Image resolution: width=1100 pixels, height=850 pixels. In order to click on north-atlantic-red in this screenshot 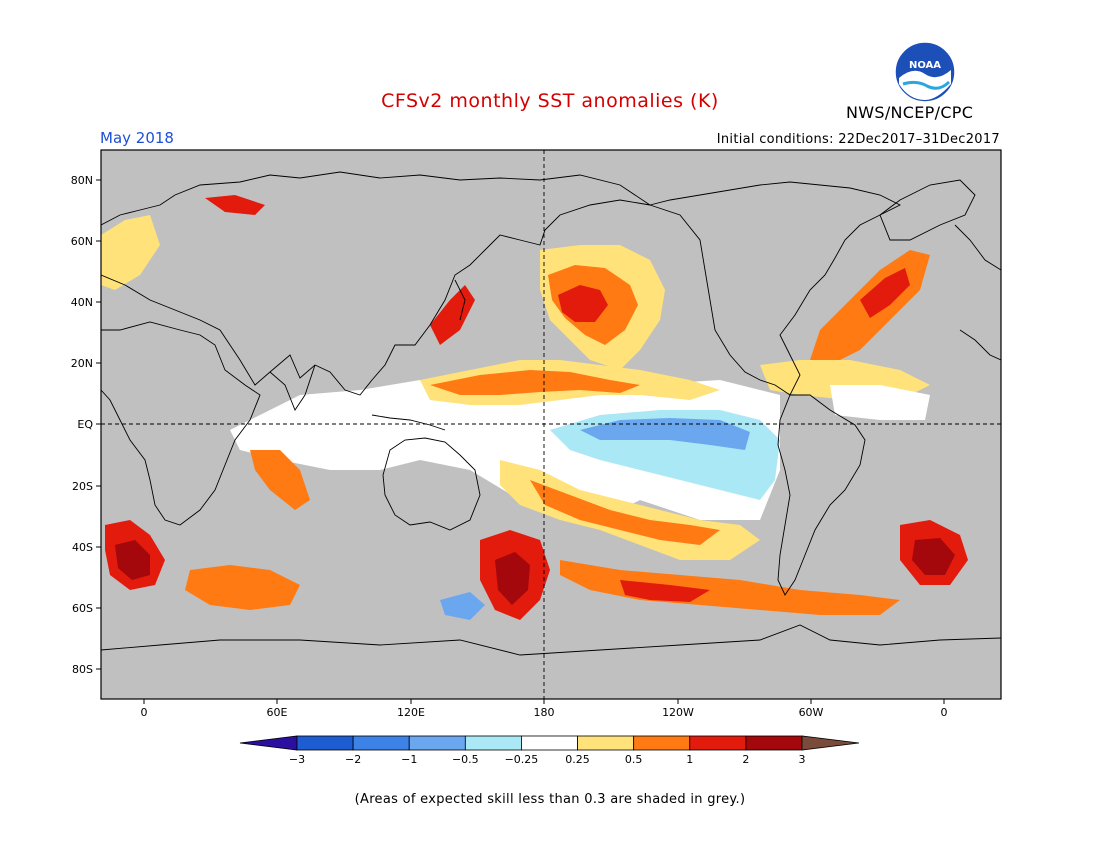, I will do `click(885, 293)`.